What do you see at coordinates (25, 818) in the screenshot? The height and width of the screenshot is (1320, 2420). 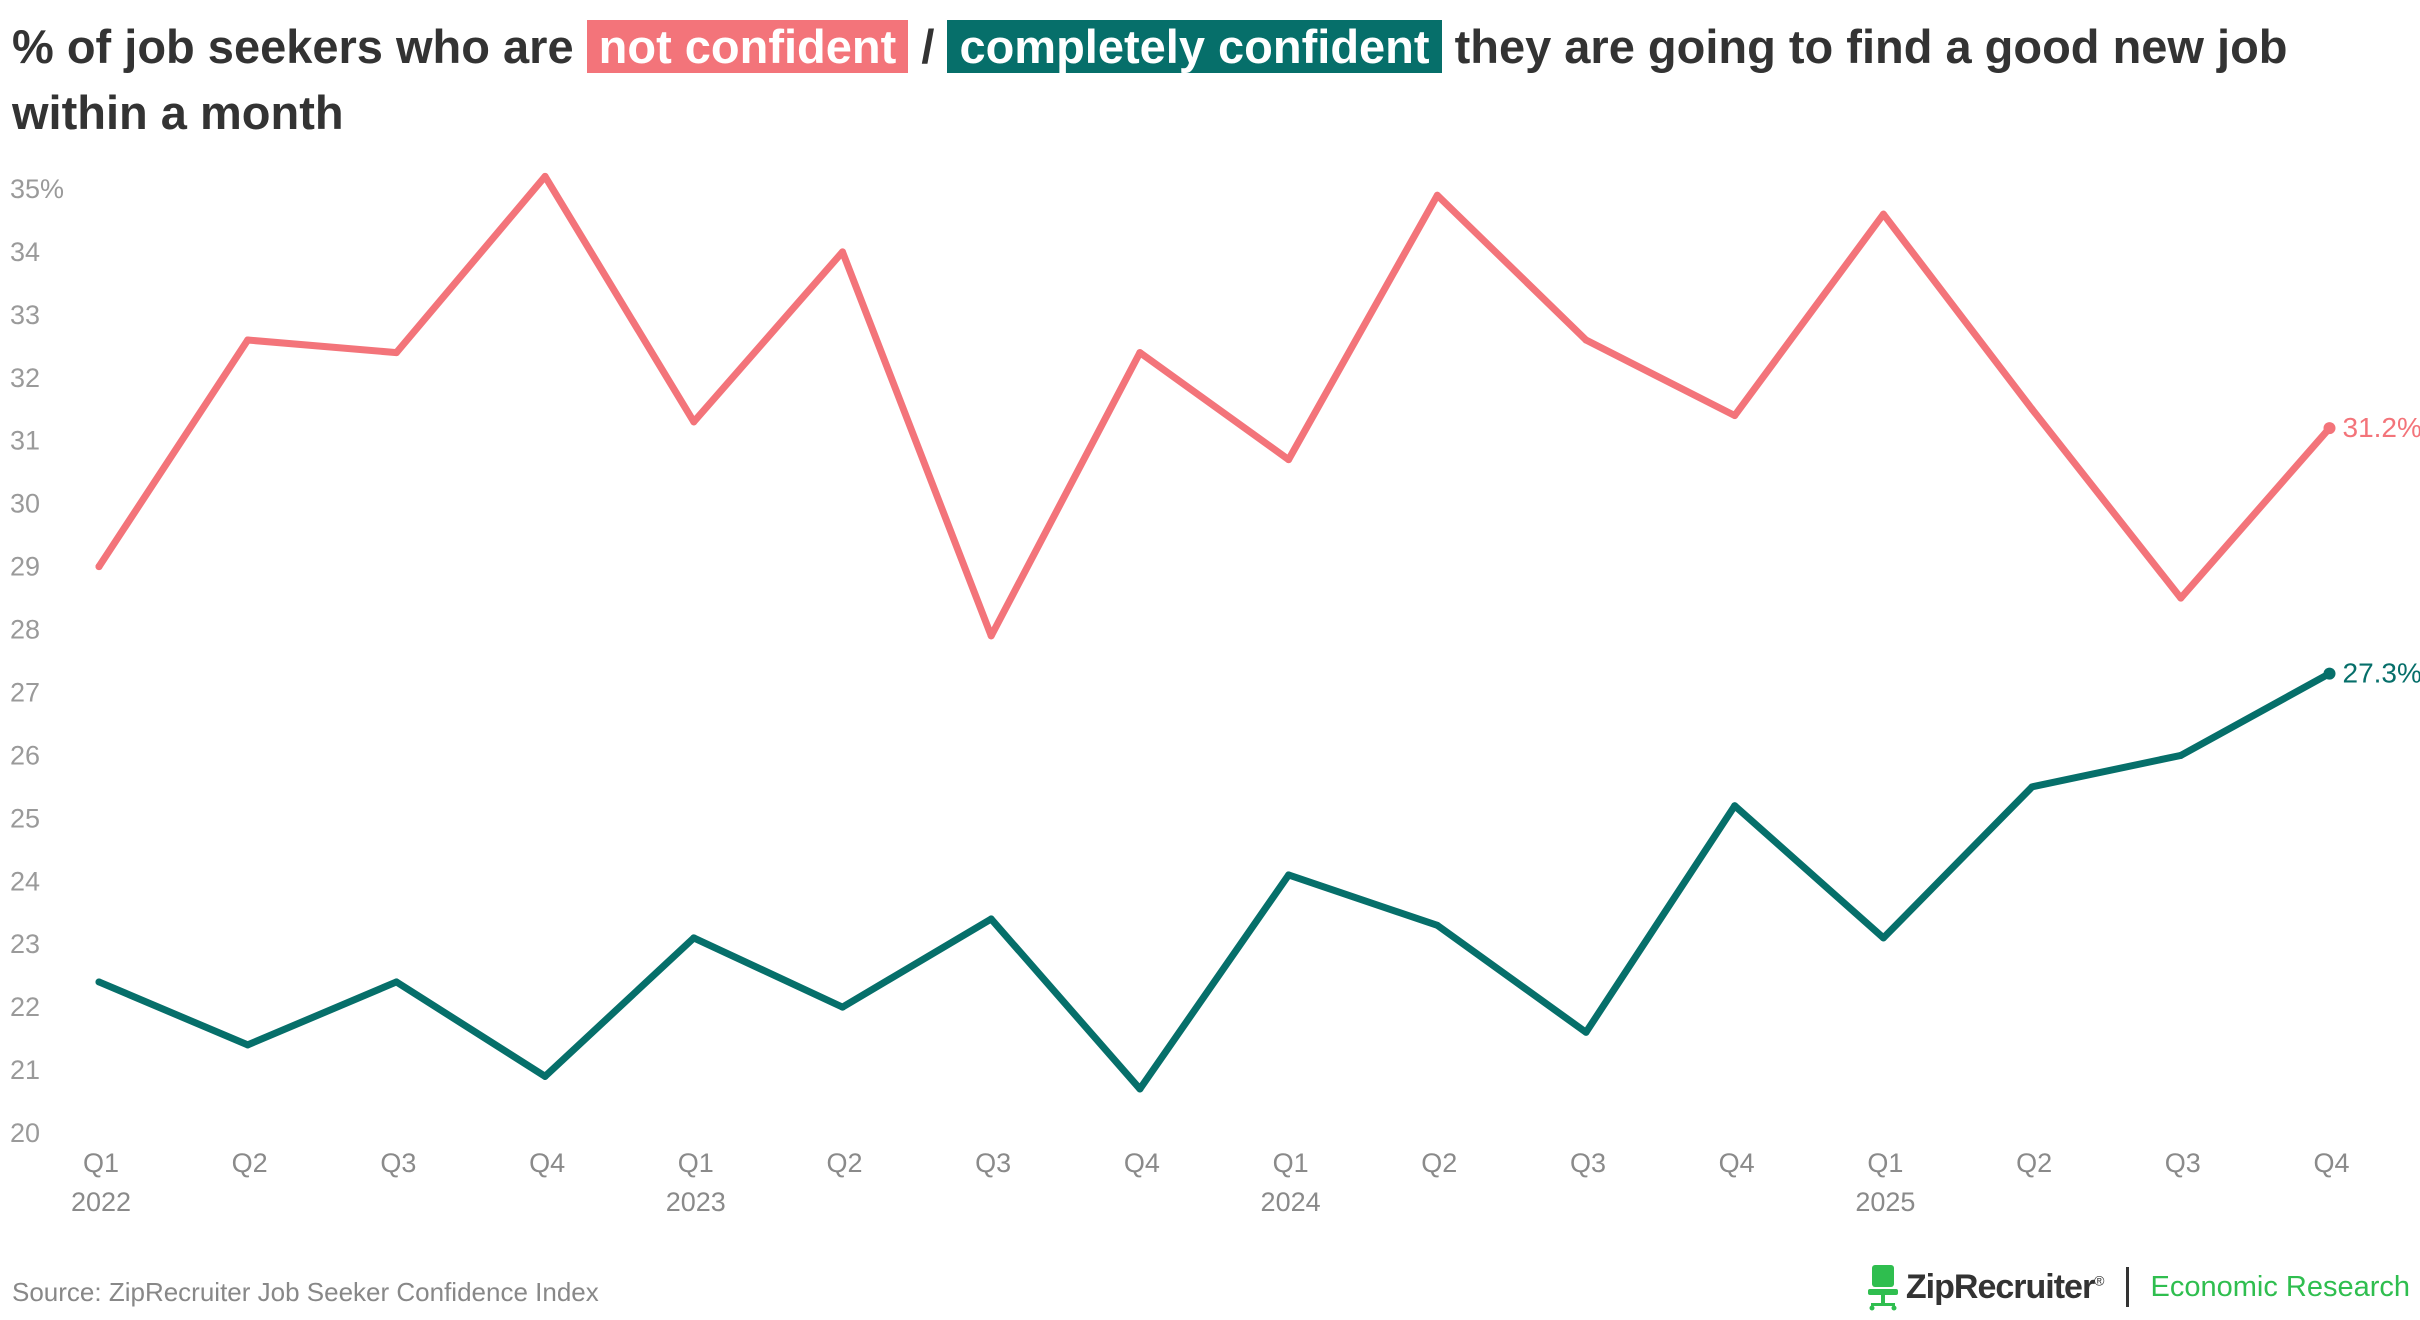 I see `y-tick-label: 25` at bounding box center [25, 818].